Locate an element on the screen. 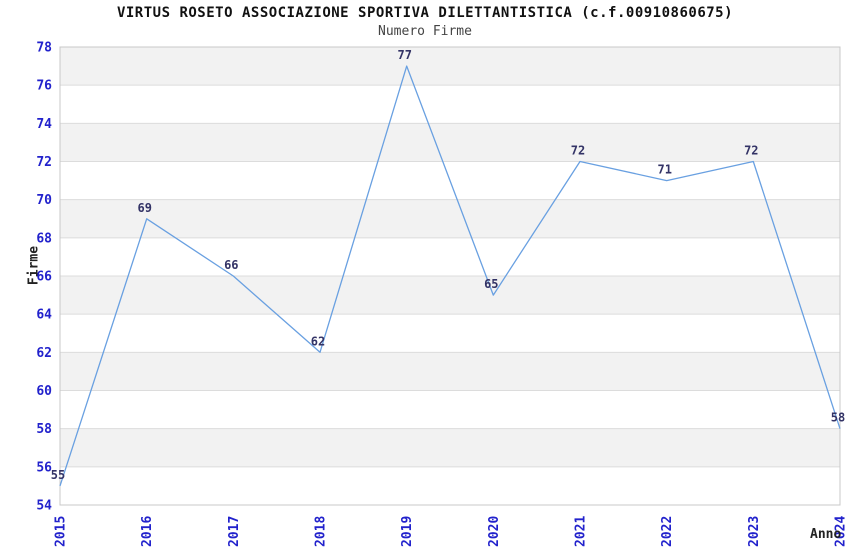 This screenshot has height=550, width=850. y-tick-label: 66 is located at coordinates (44, 277).